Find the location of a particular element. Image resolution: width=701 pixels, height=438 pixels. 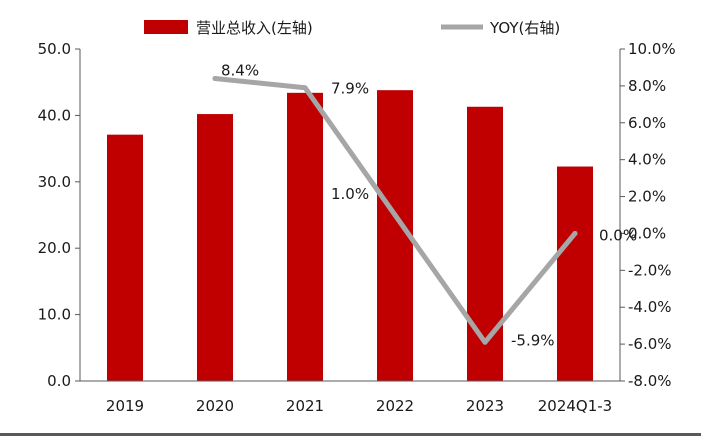

left-tick-label: 0.0 is located at coordinates (59, 381).